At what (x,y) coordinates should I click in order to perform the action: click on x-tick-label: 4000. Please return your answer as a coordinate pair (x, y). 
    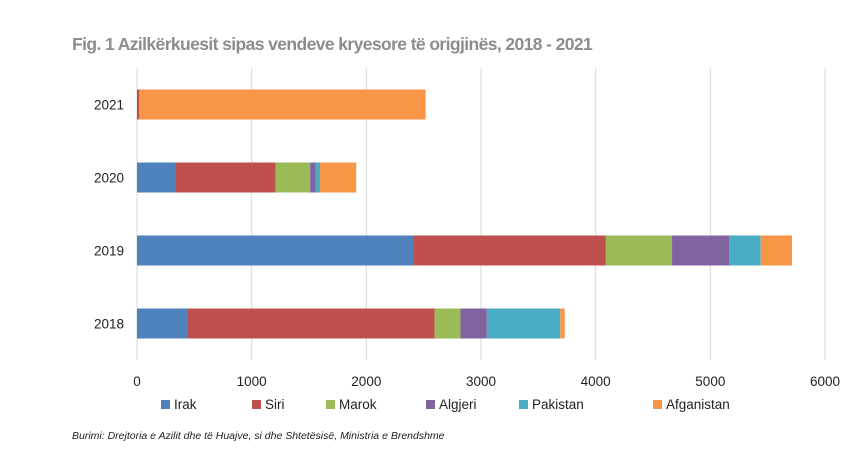
    Looking at the image, I should click on (596, 381).